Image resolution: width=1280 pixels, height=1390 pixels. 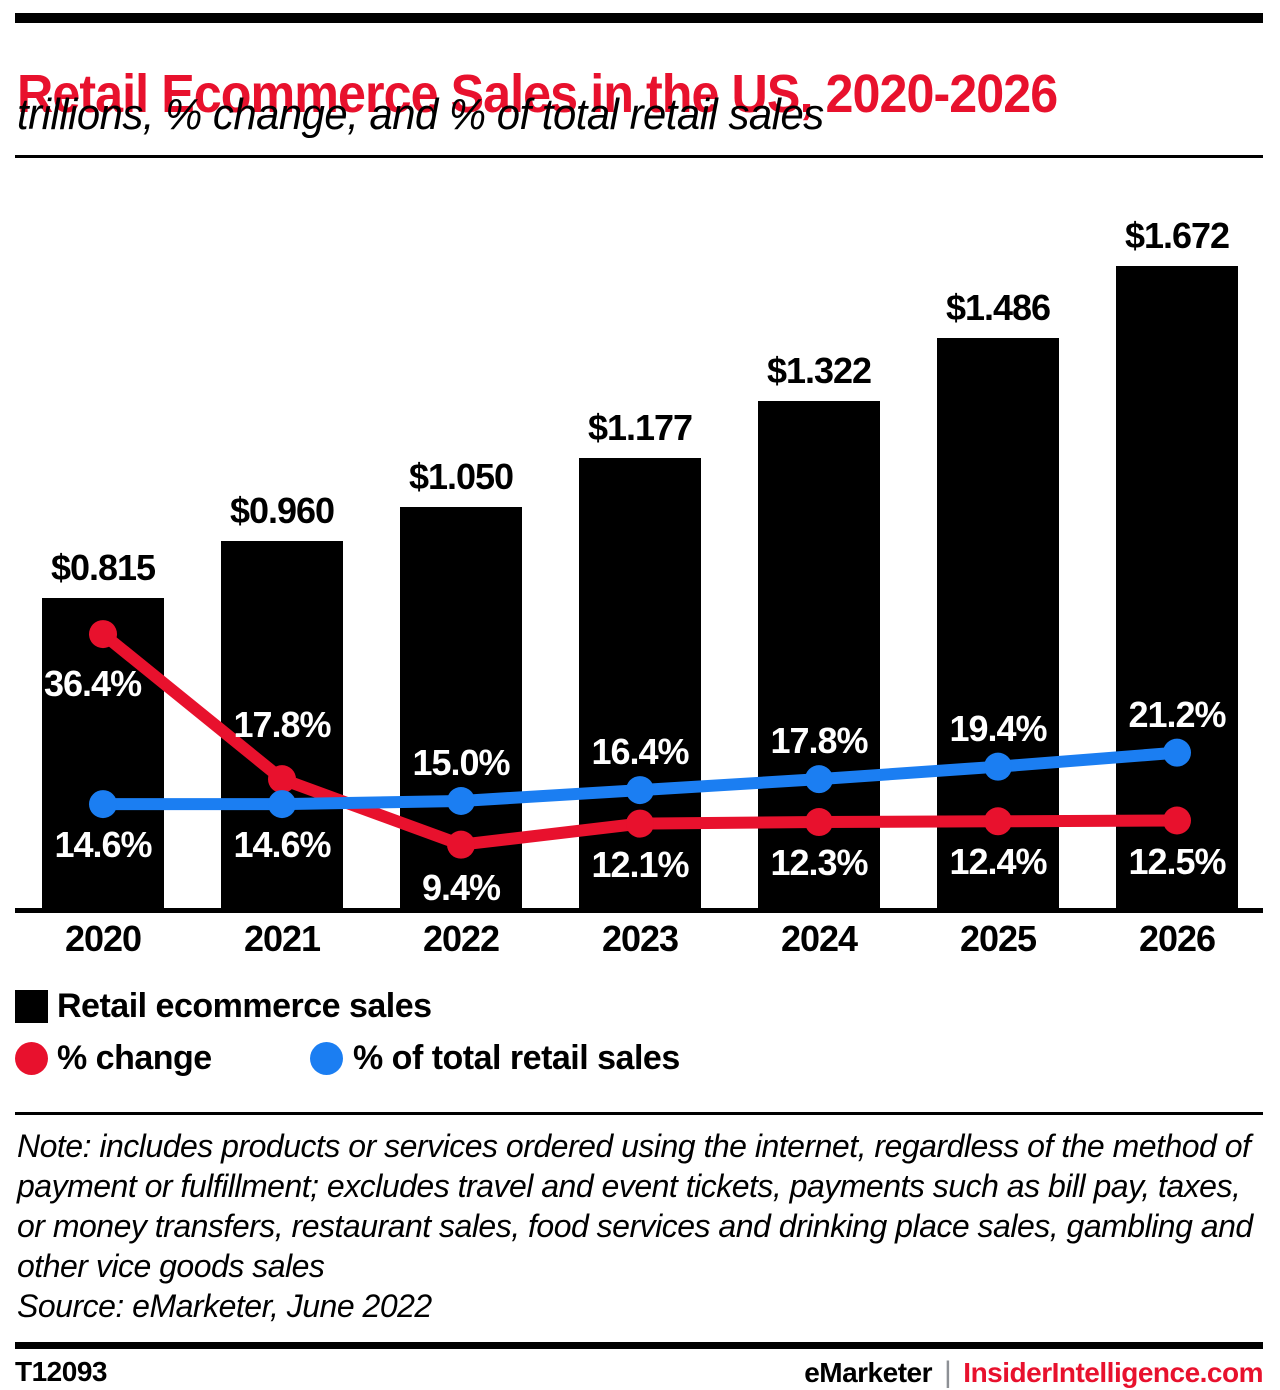 I want to click on x-axis-label-2025: 2025, so click(x=998, y=938).